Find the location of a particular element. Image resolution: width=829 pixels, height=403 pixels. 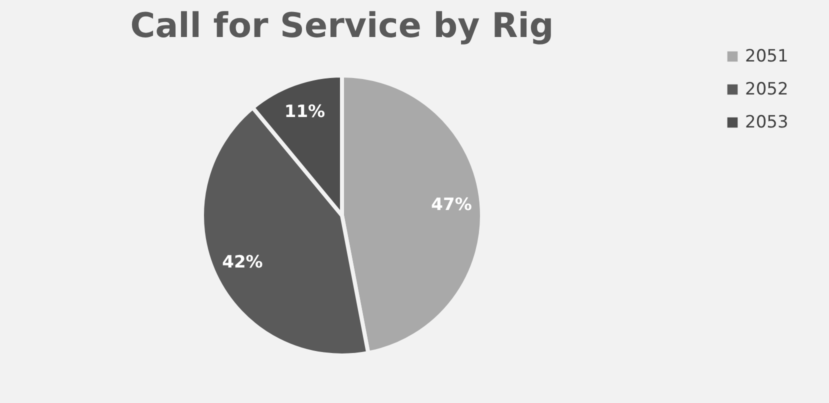

legend-label: 2053 is located at coordinates (766, 122).